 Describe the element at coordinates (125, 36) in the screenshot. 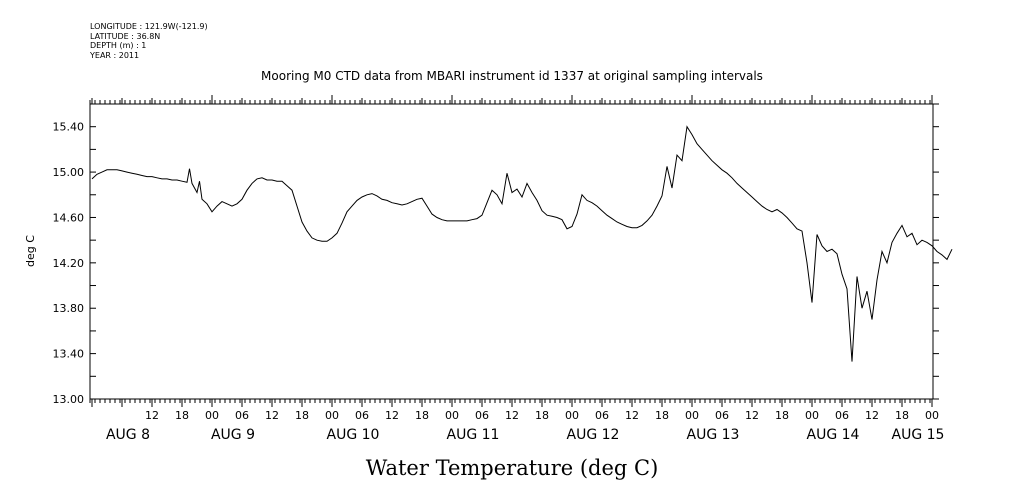

I see `latitude-label: LATITUDE : 36.8N` at that location.